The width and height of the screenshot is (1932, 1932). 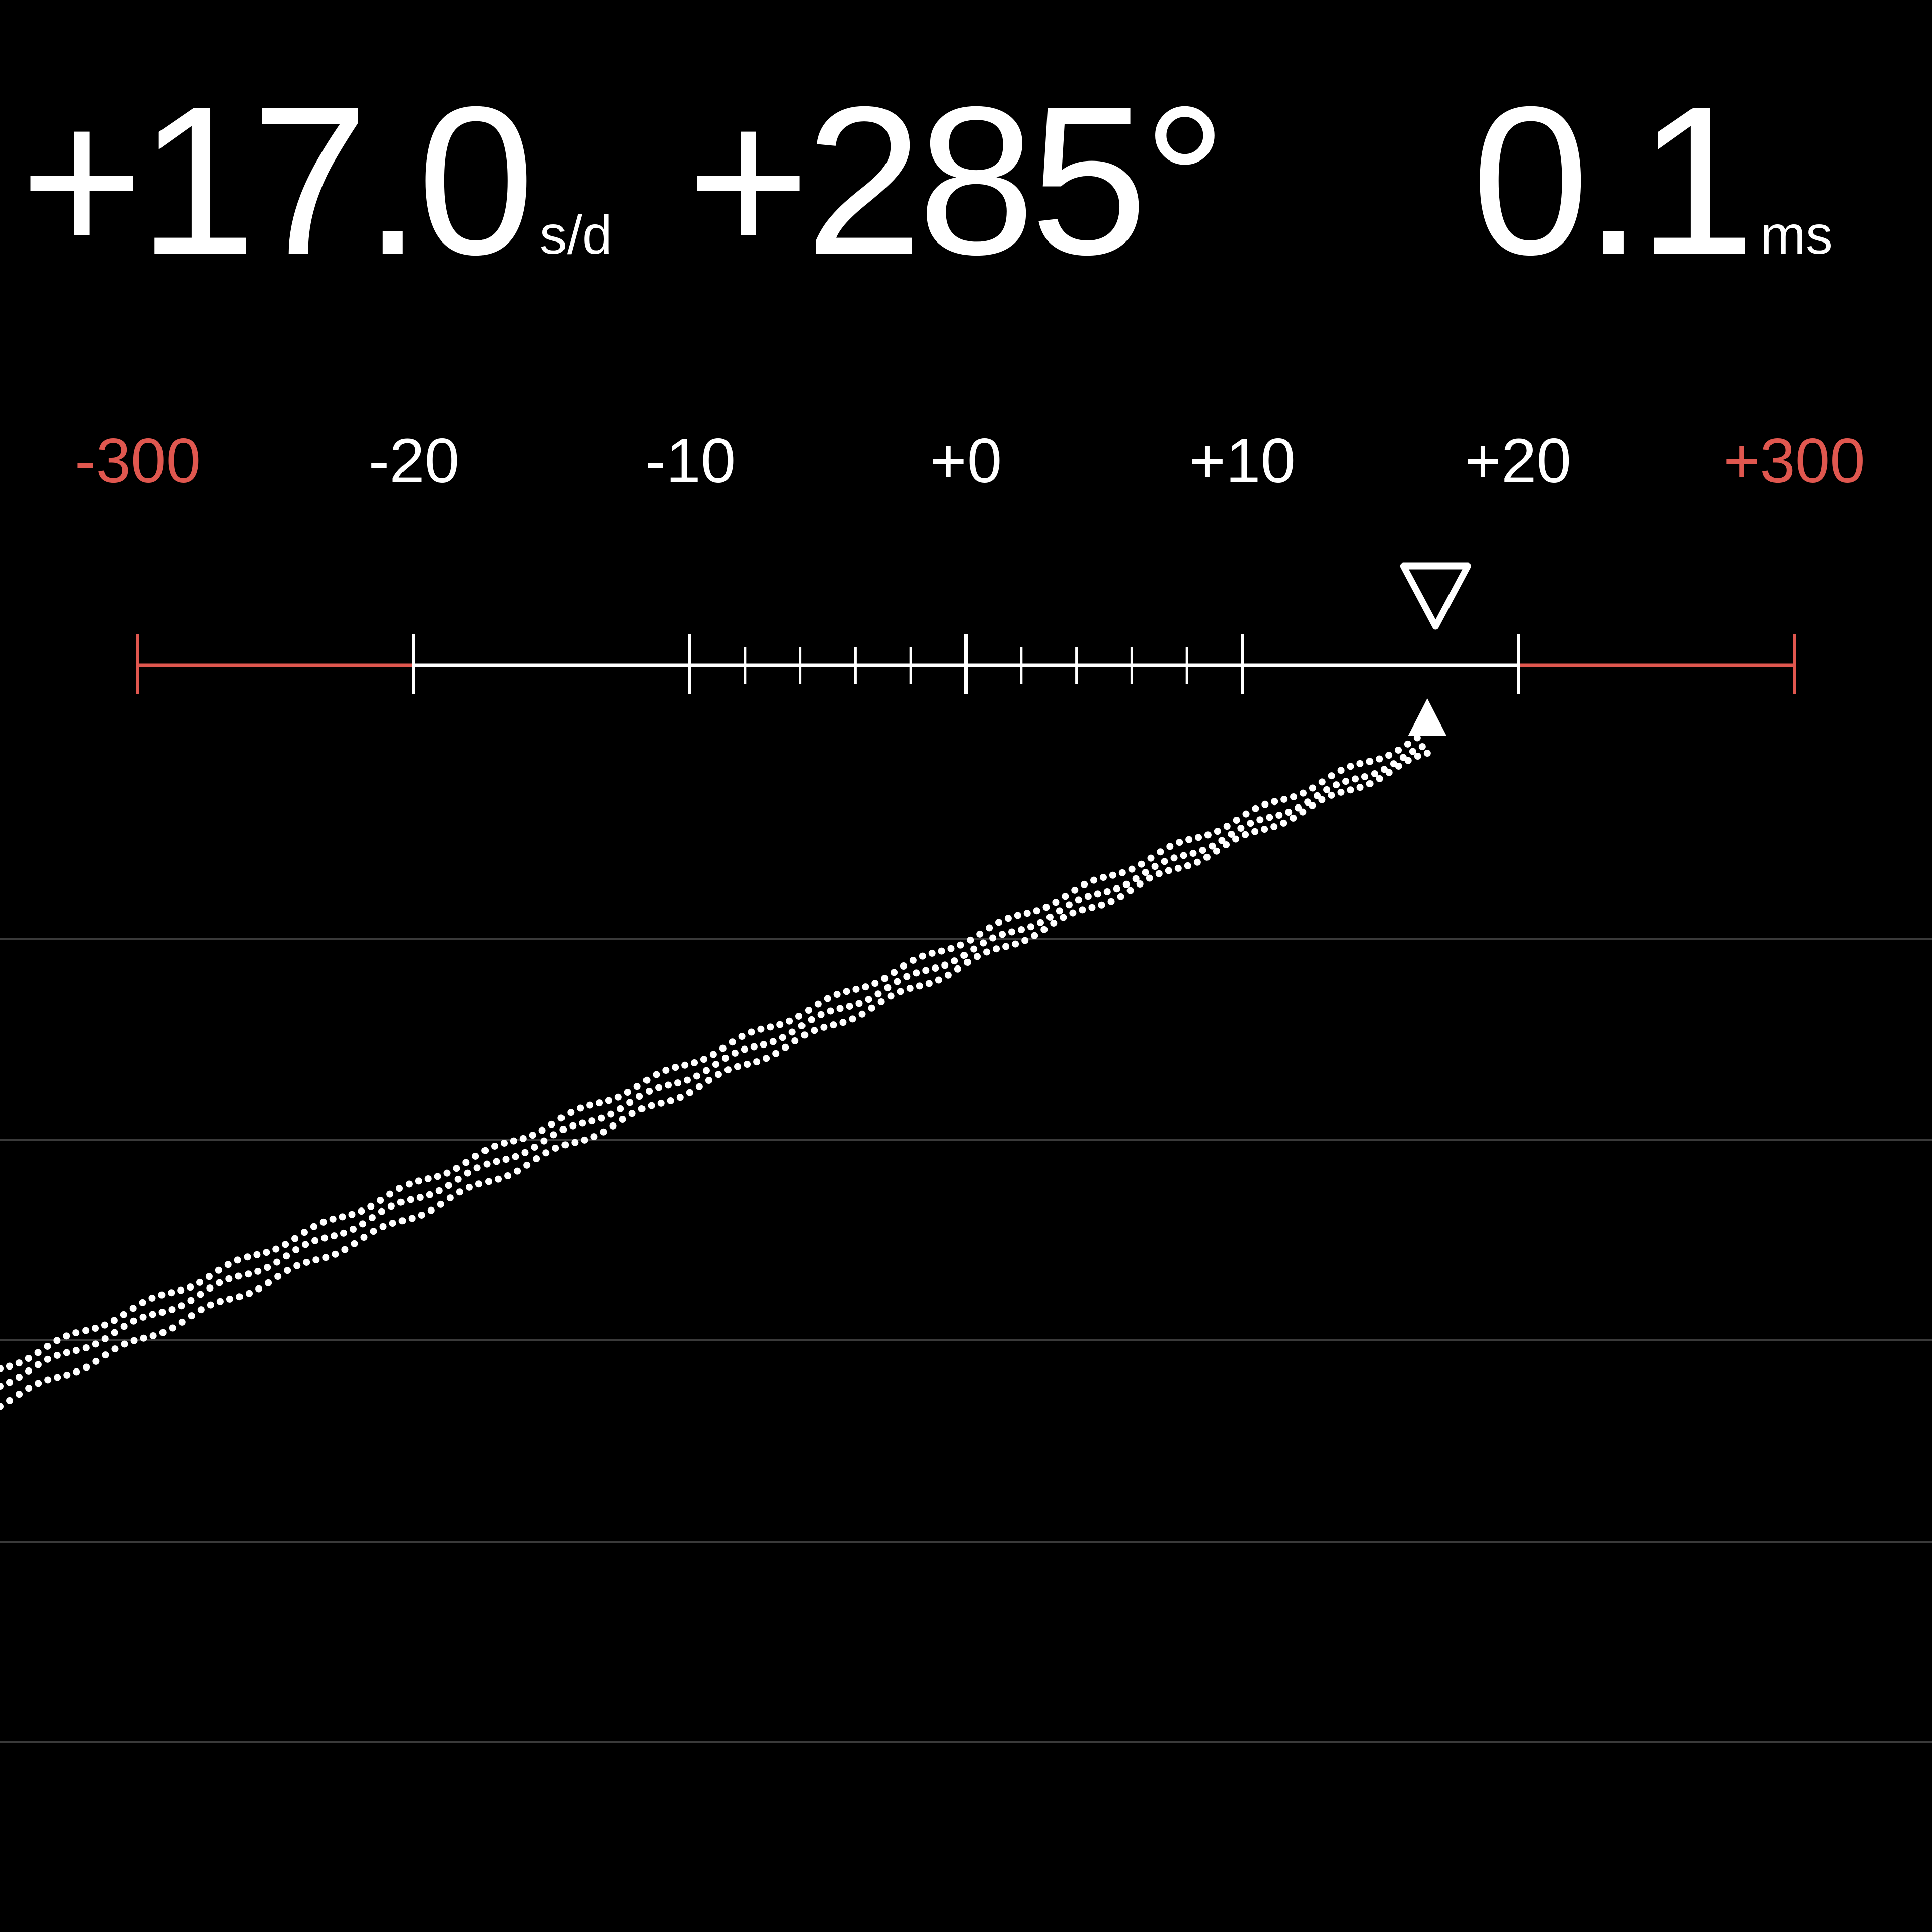 What do you see at coordinates (138, 461) in the screenshot?
I see `scale-label: -300` at bounding box center [138, 461].